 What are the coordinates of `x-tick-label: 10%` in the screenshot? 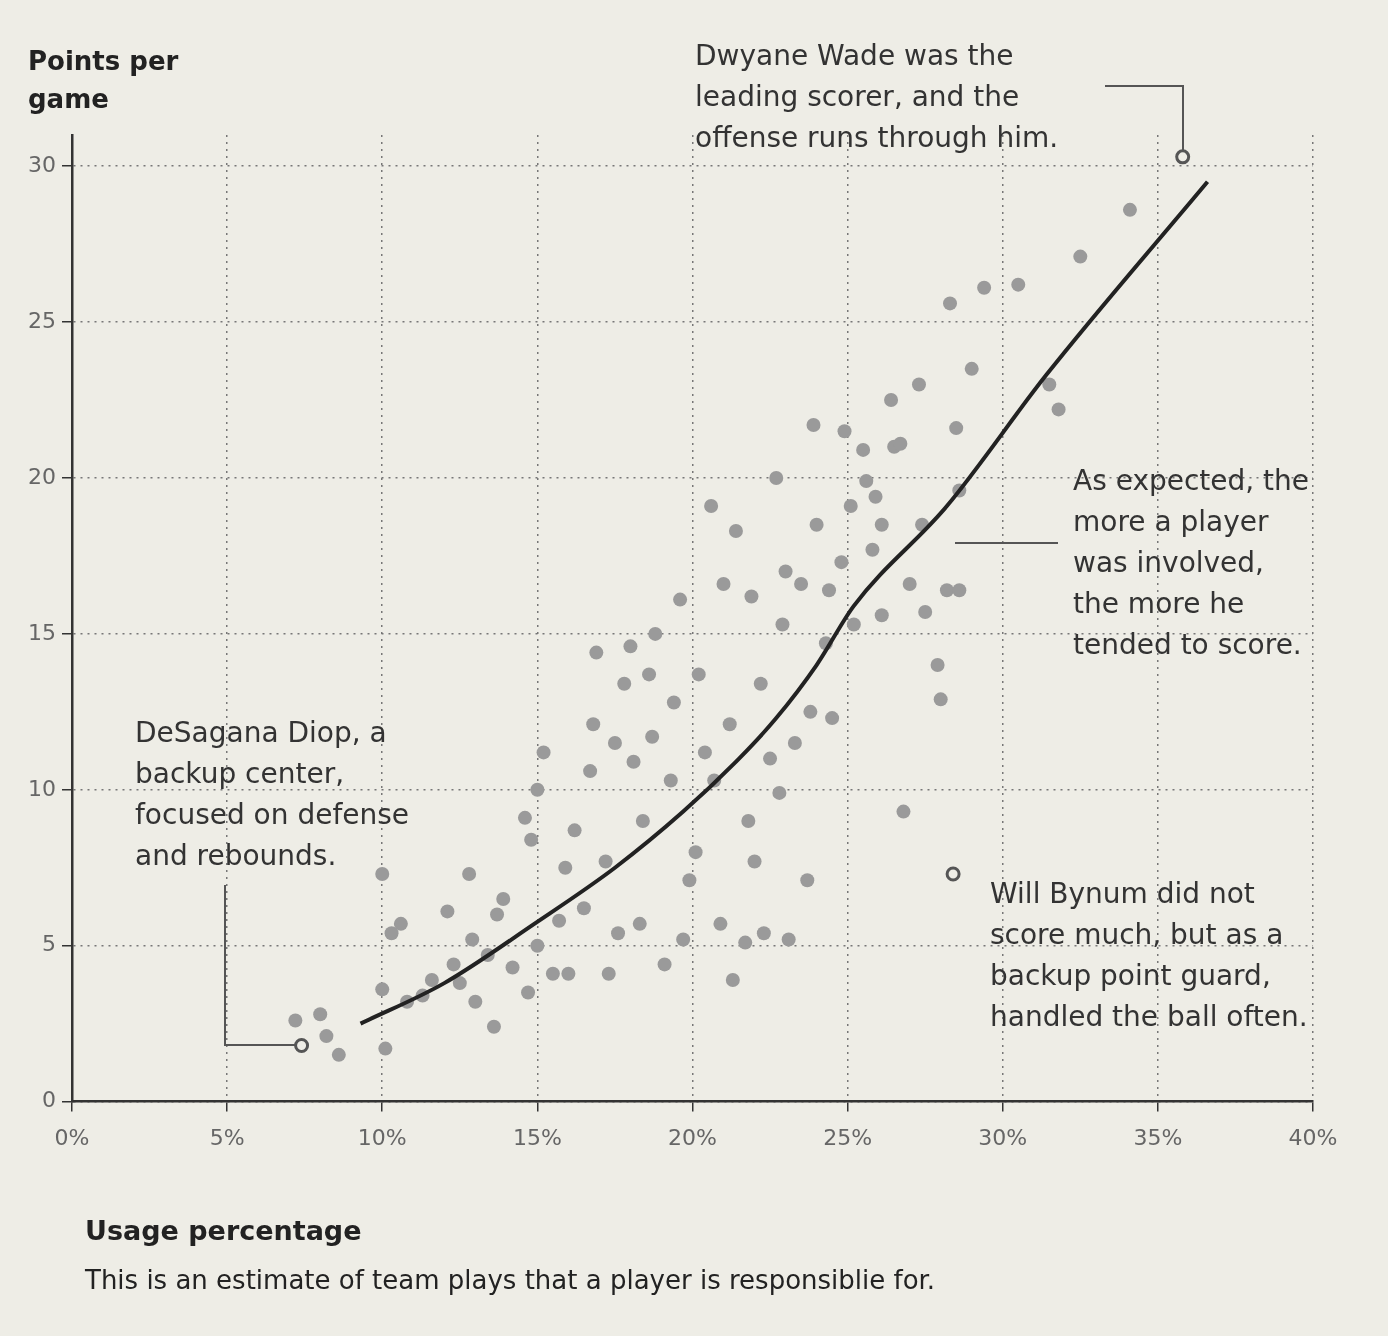 It's located at (382, 1137).